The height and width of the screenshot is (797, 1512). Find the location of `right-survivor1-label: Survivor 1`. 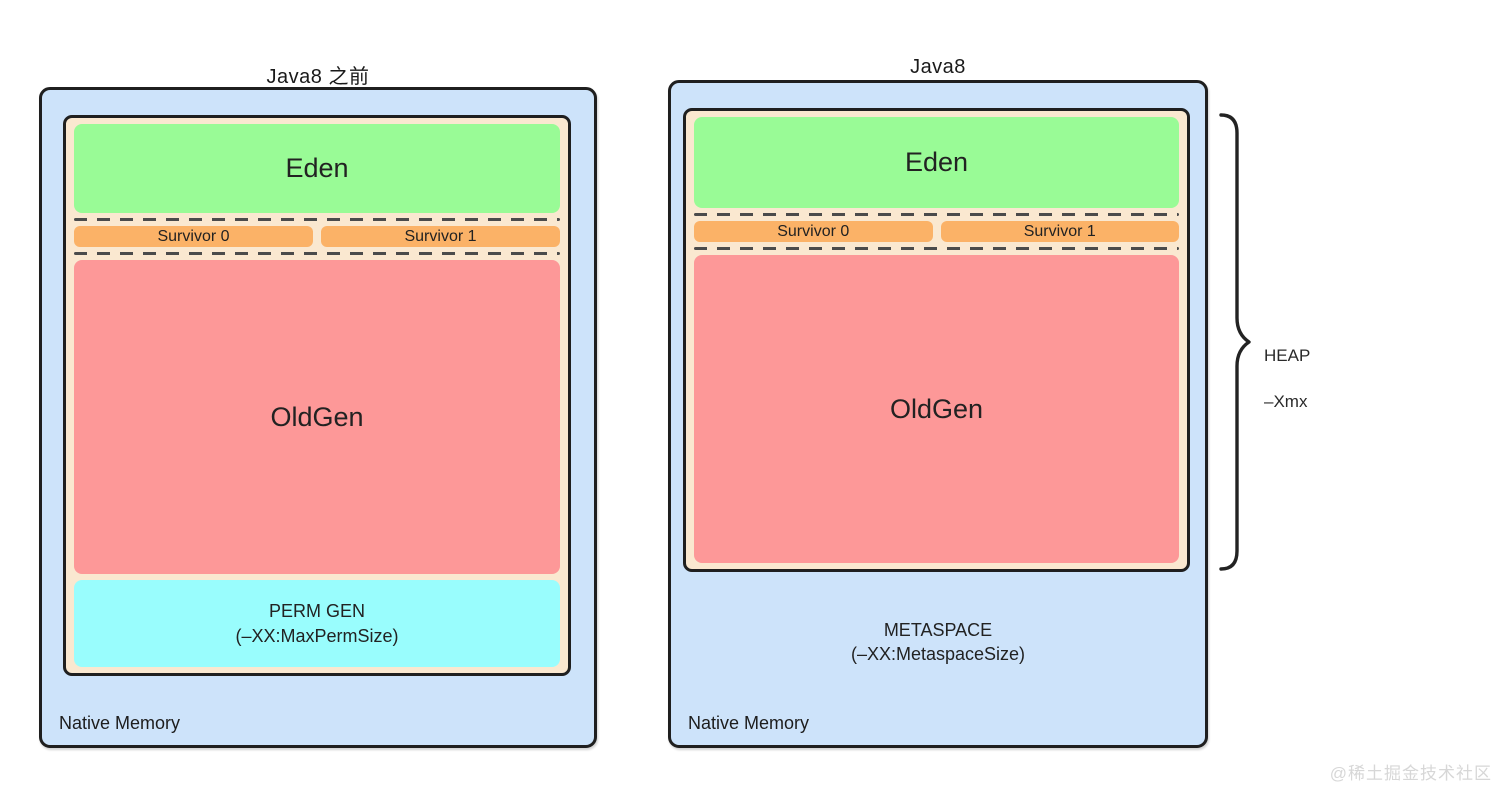

right-survivor1-label: Survivor 1 is located at coordinates (1059, 231).